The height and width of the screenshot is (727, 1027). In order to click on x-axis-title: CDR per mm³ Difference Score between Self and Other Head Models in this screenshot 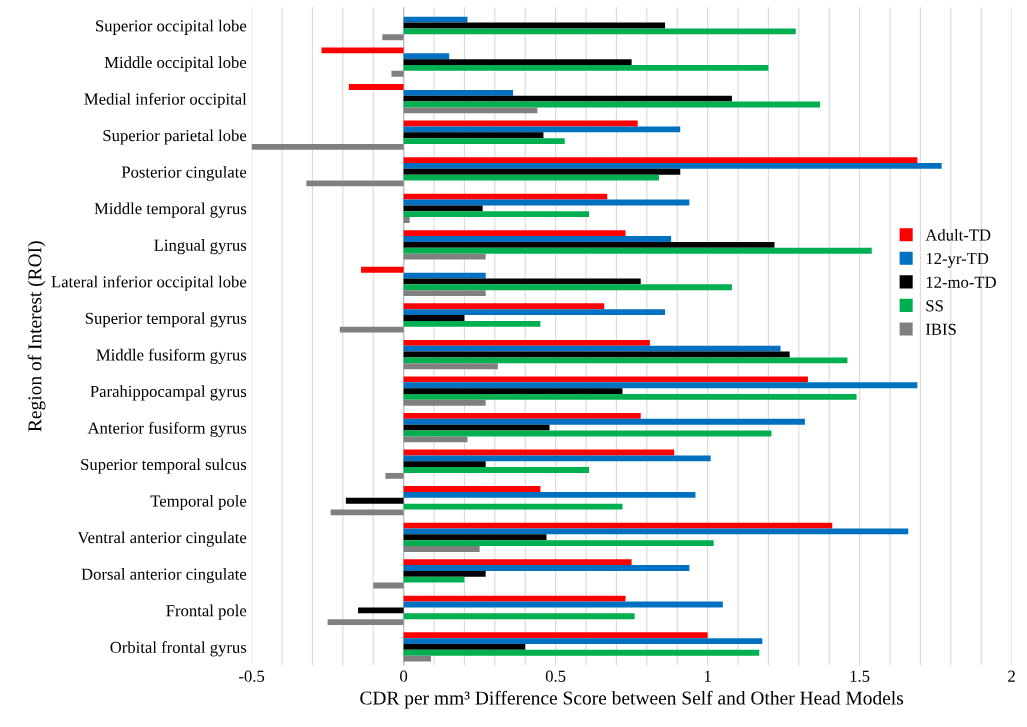, I will do `click(632, 699)`.